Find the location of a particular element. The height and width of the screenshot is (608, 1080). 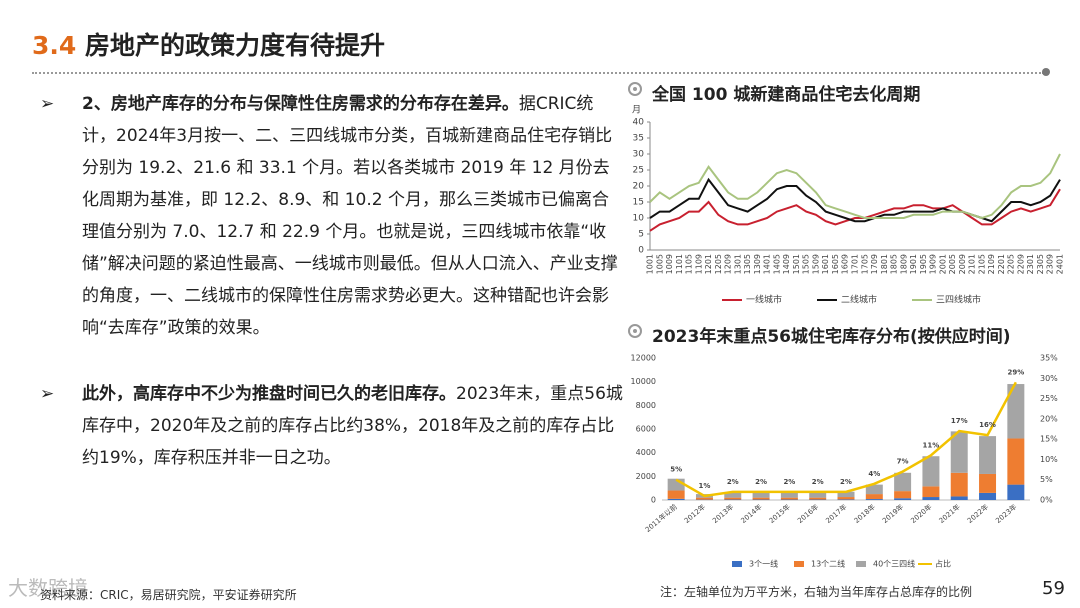

value-label: 5% is located at coordinates (676, 470).